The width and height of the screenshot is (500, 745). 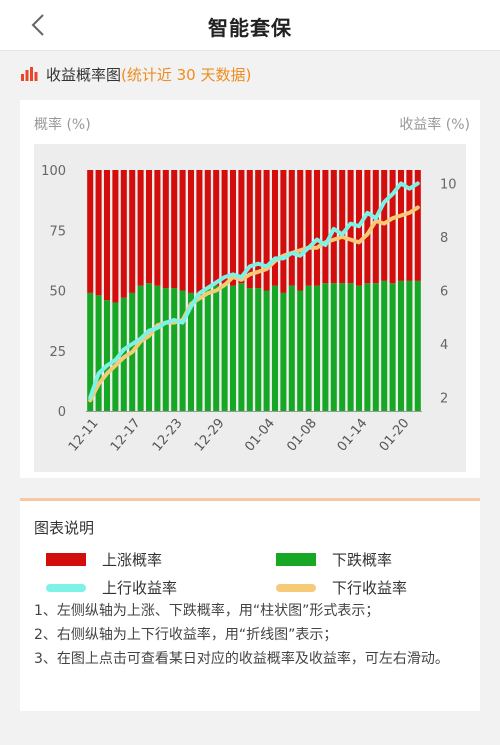 I want to click on left-tick-label: 25, so click(x=57, y=352).